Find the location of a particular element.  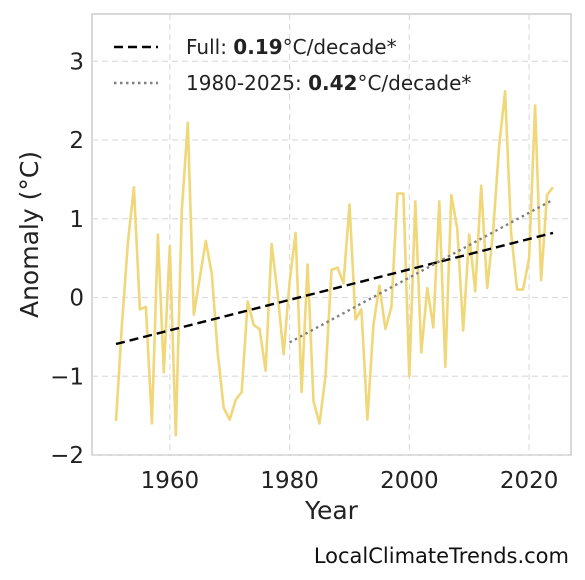

y-tick-label: 2 is located at coordinates (76, 141).